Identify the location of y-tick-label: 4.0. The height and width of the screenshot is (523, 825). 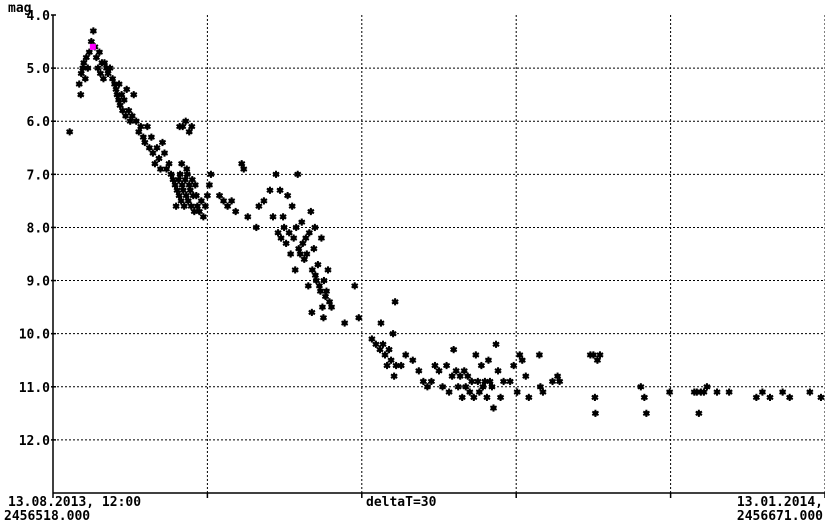
(39, 16).